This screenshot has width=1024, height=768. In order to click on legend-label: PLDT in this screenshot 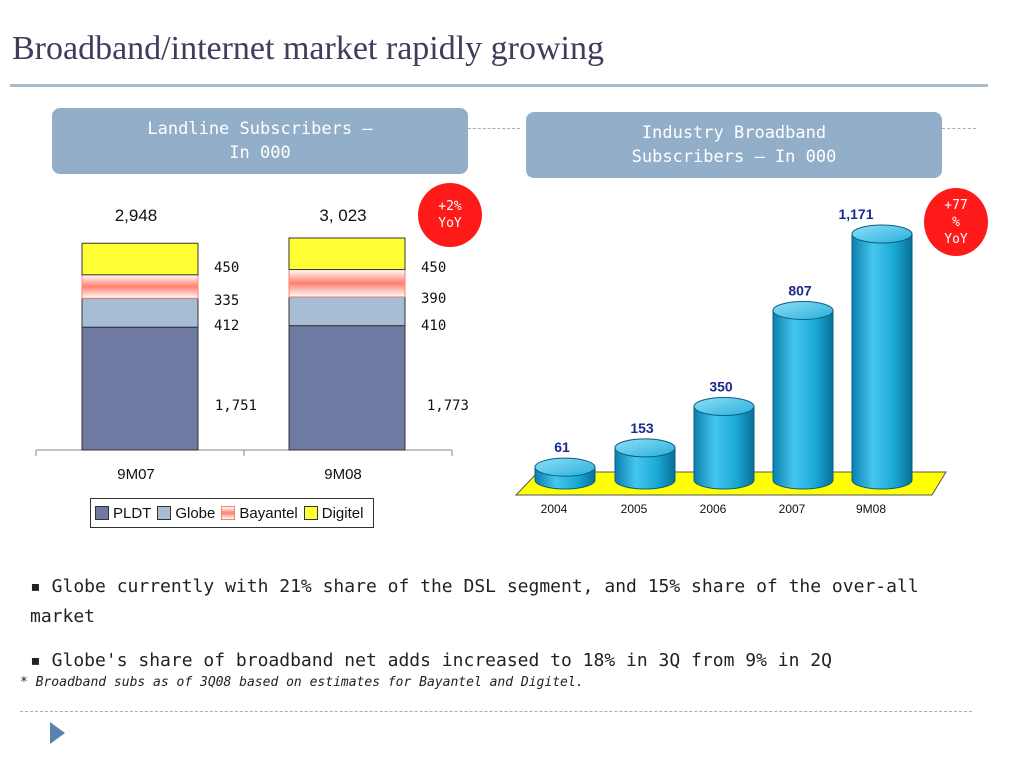, I will do `click(132, 513)`.